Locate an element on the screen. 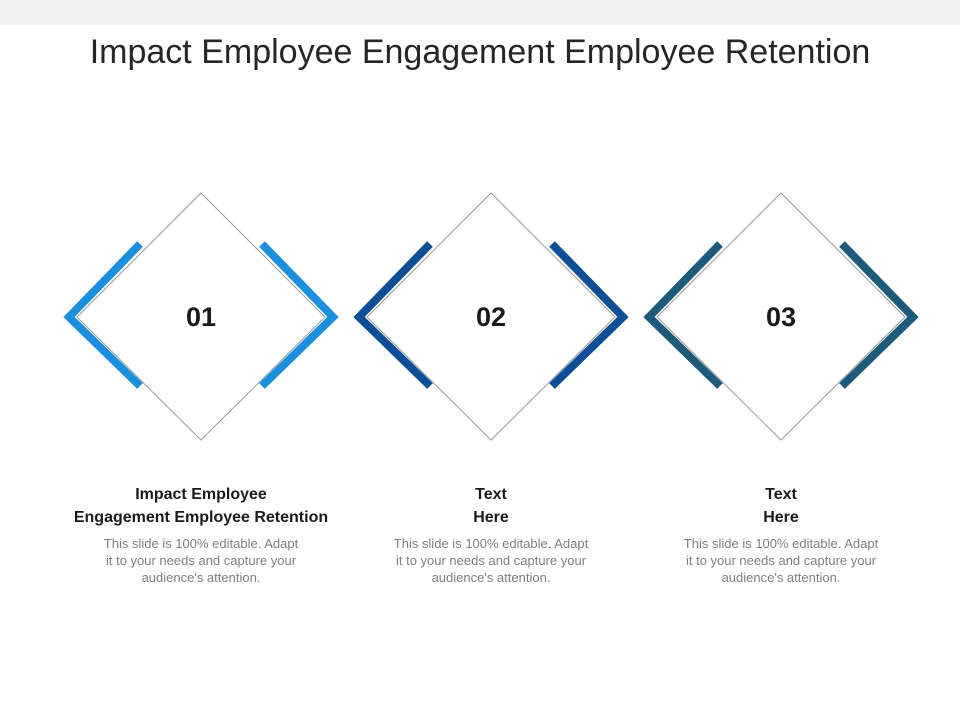 This screenshot has height=720, width=960. item-1-body-line1: This slide is 100% editable. Adapt is located at coordinates (201, 543).